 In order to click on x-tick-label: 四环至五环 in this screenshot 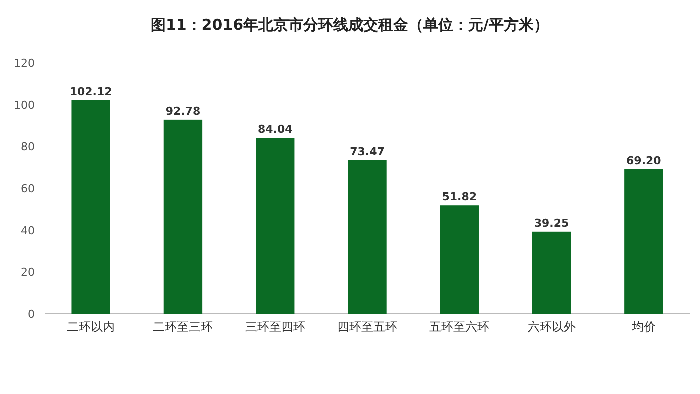, I will do `click(368, 327)`.